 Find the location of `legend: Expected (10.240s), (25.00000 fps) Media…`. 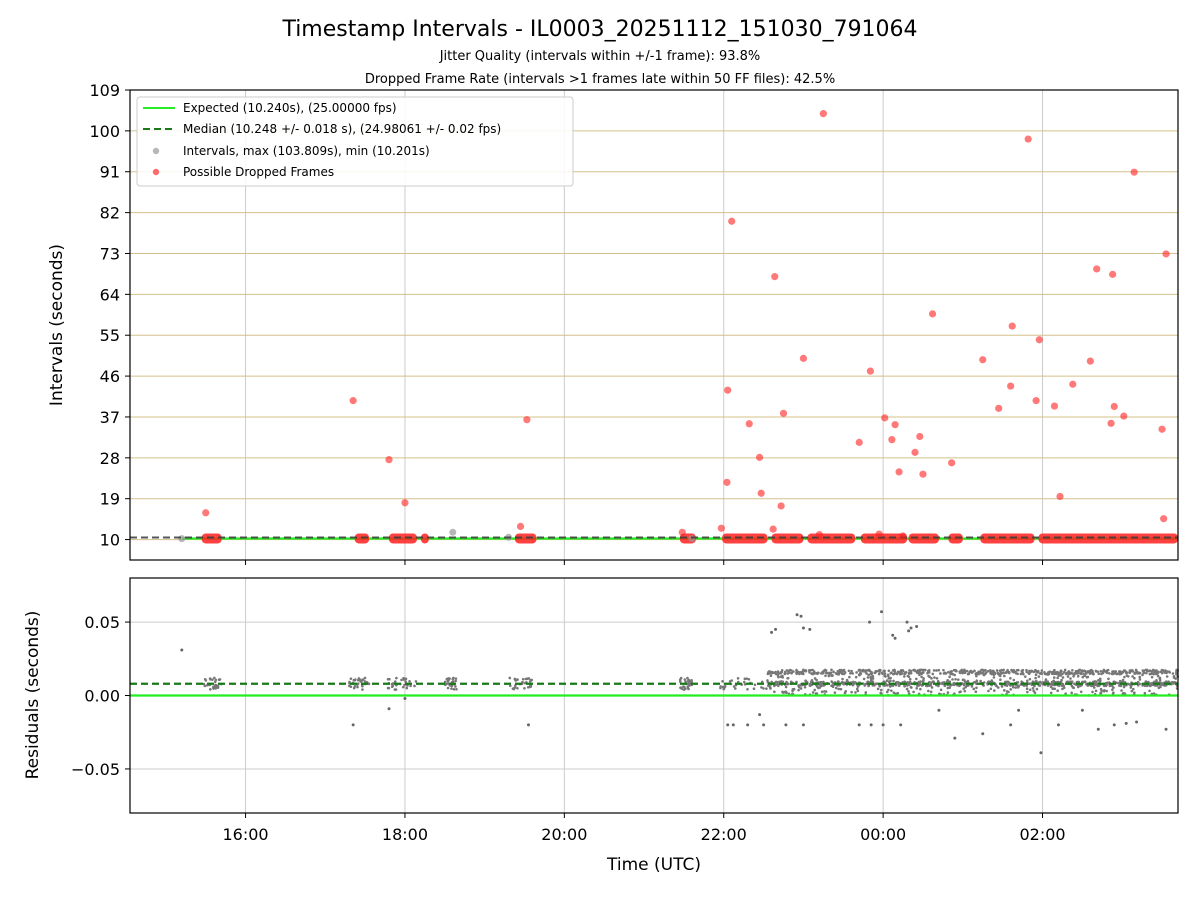

legend: Expected (10.240s), (25.00000 fps) Media… is located at coordinates (355, 141).